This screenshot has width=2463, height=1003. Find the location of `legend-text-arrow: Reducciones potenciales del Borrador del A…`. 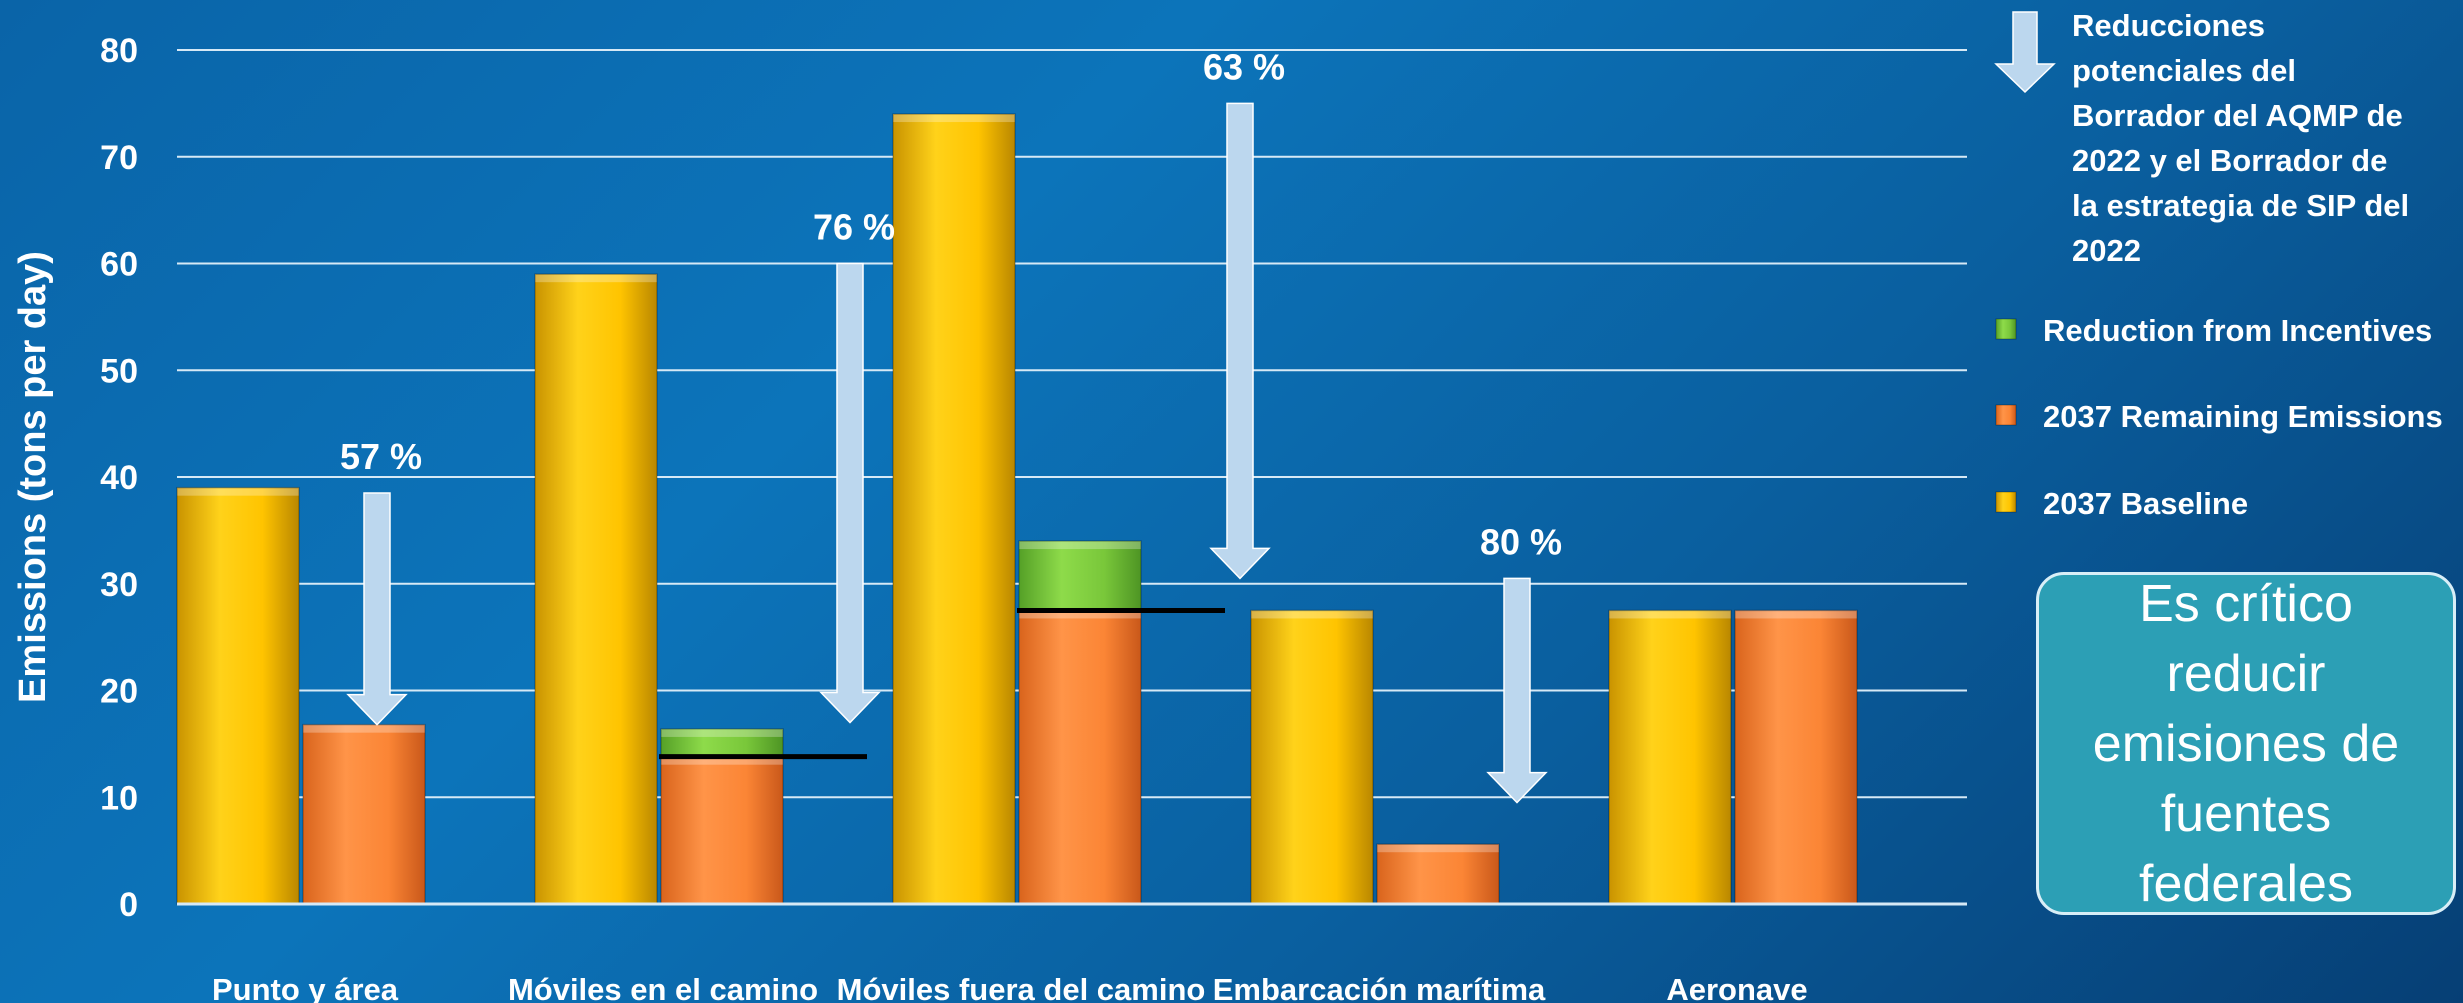

legend-text-arrow: Reducciones potenciales del Borrador del A… is located at coordinates (2240, 138).